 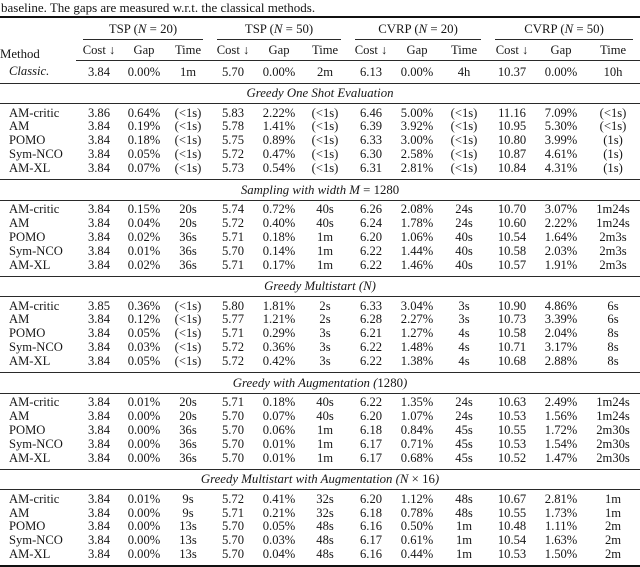 What do you see at coordinates (561, 540) in the screenshot?
I see `gap-cell: 1.63%` at bounding box center [561, 540].